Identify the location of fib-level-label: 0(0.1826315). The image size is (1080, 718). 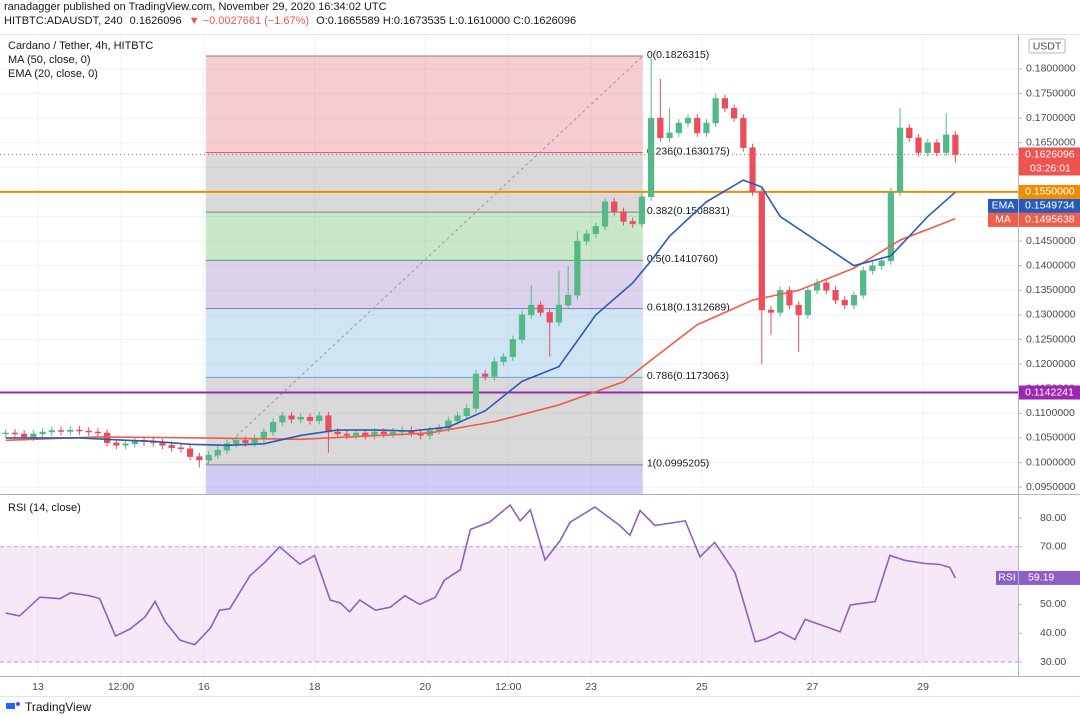
(678, 55).